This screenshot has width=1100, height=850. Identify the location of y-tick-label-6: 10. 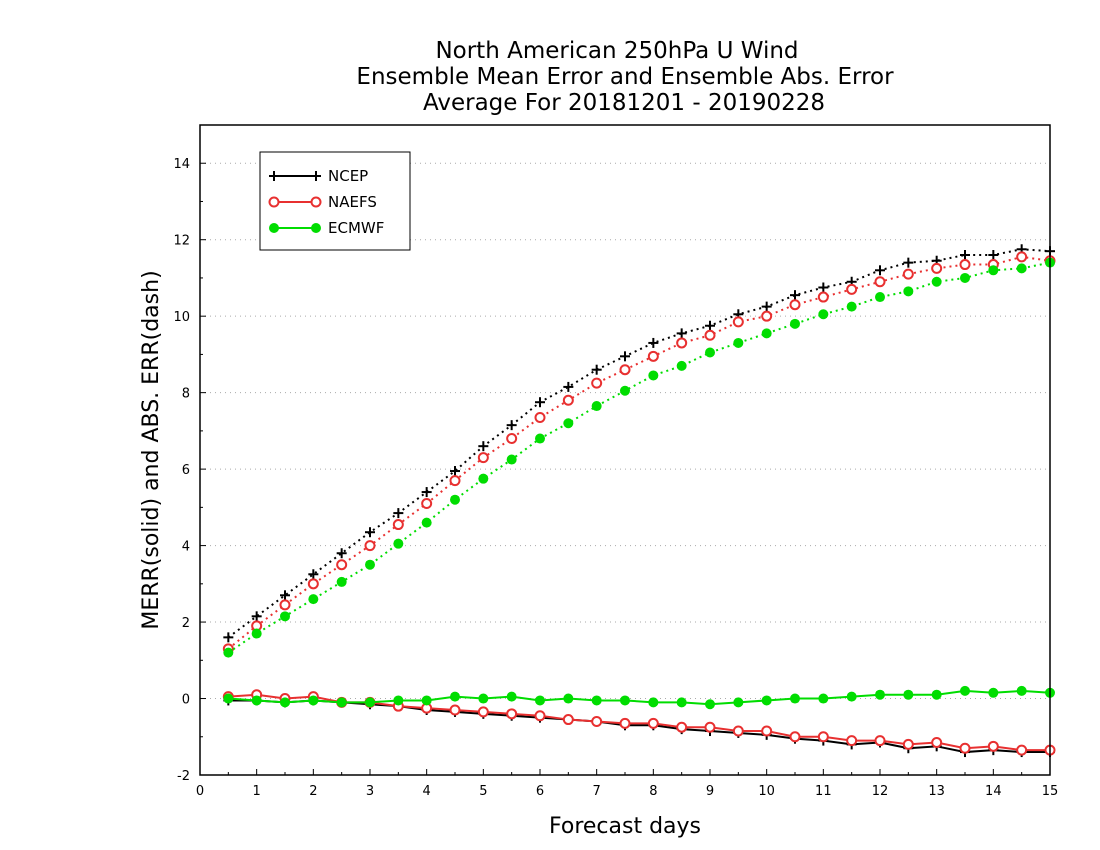
(181, 317).